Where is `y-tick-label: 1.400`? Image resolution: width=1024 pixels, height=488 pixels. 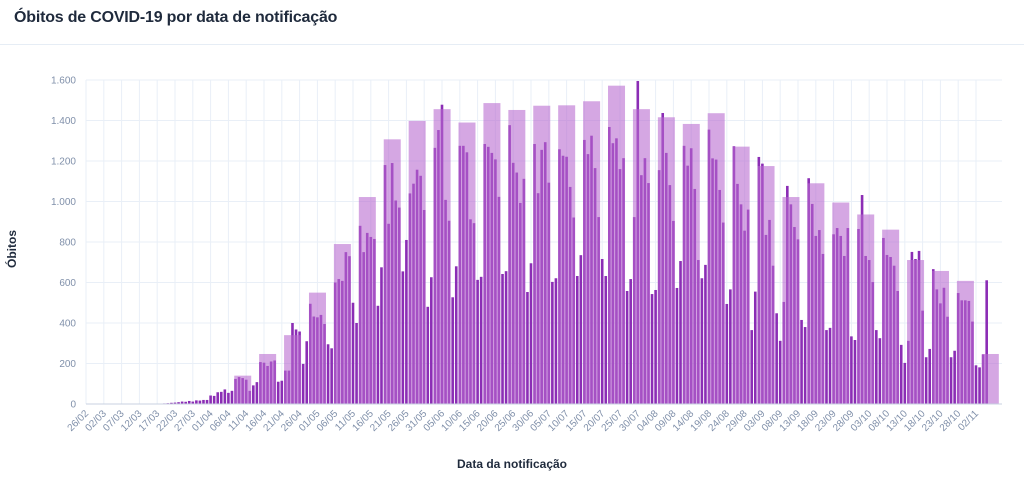
y-tick-label: 1.400 is located at coordinates (63, 121).